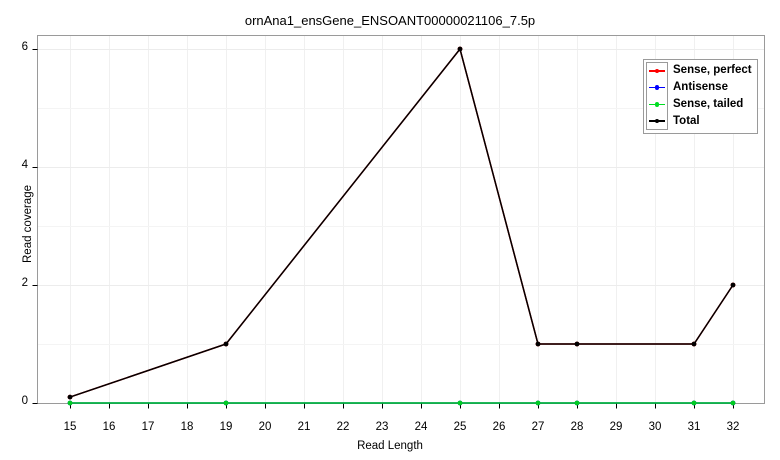  I want to click on legend-label: Antisense, so click(700, 87).